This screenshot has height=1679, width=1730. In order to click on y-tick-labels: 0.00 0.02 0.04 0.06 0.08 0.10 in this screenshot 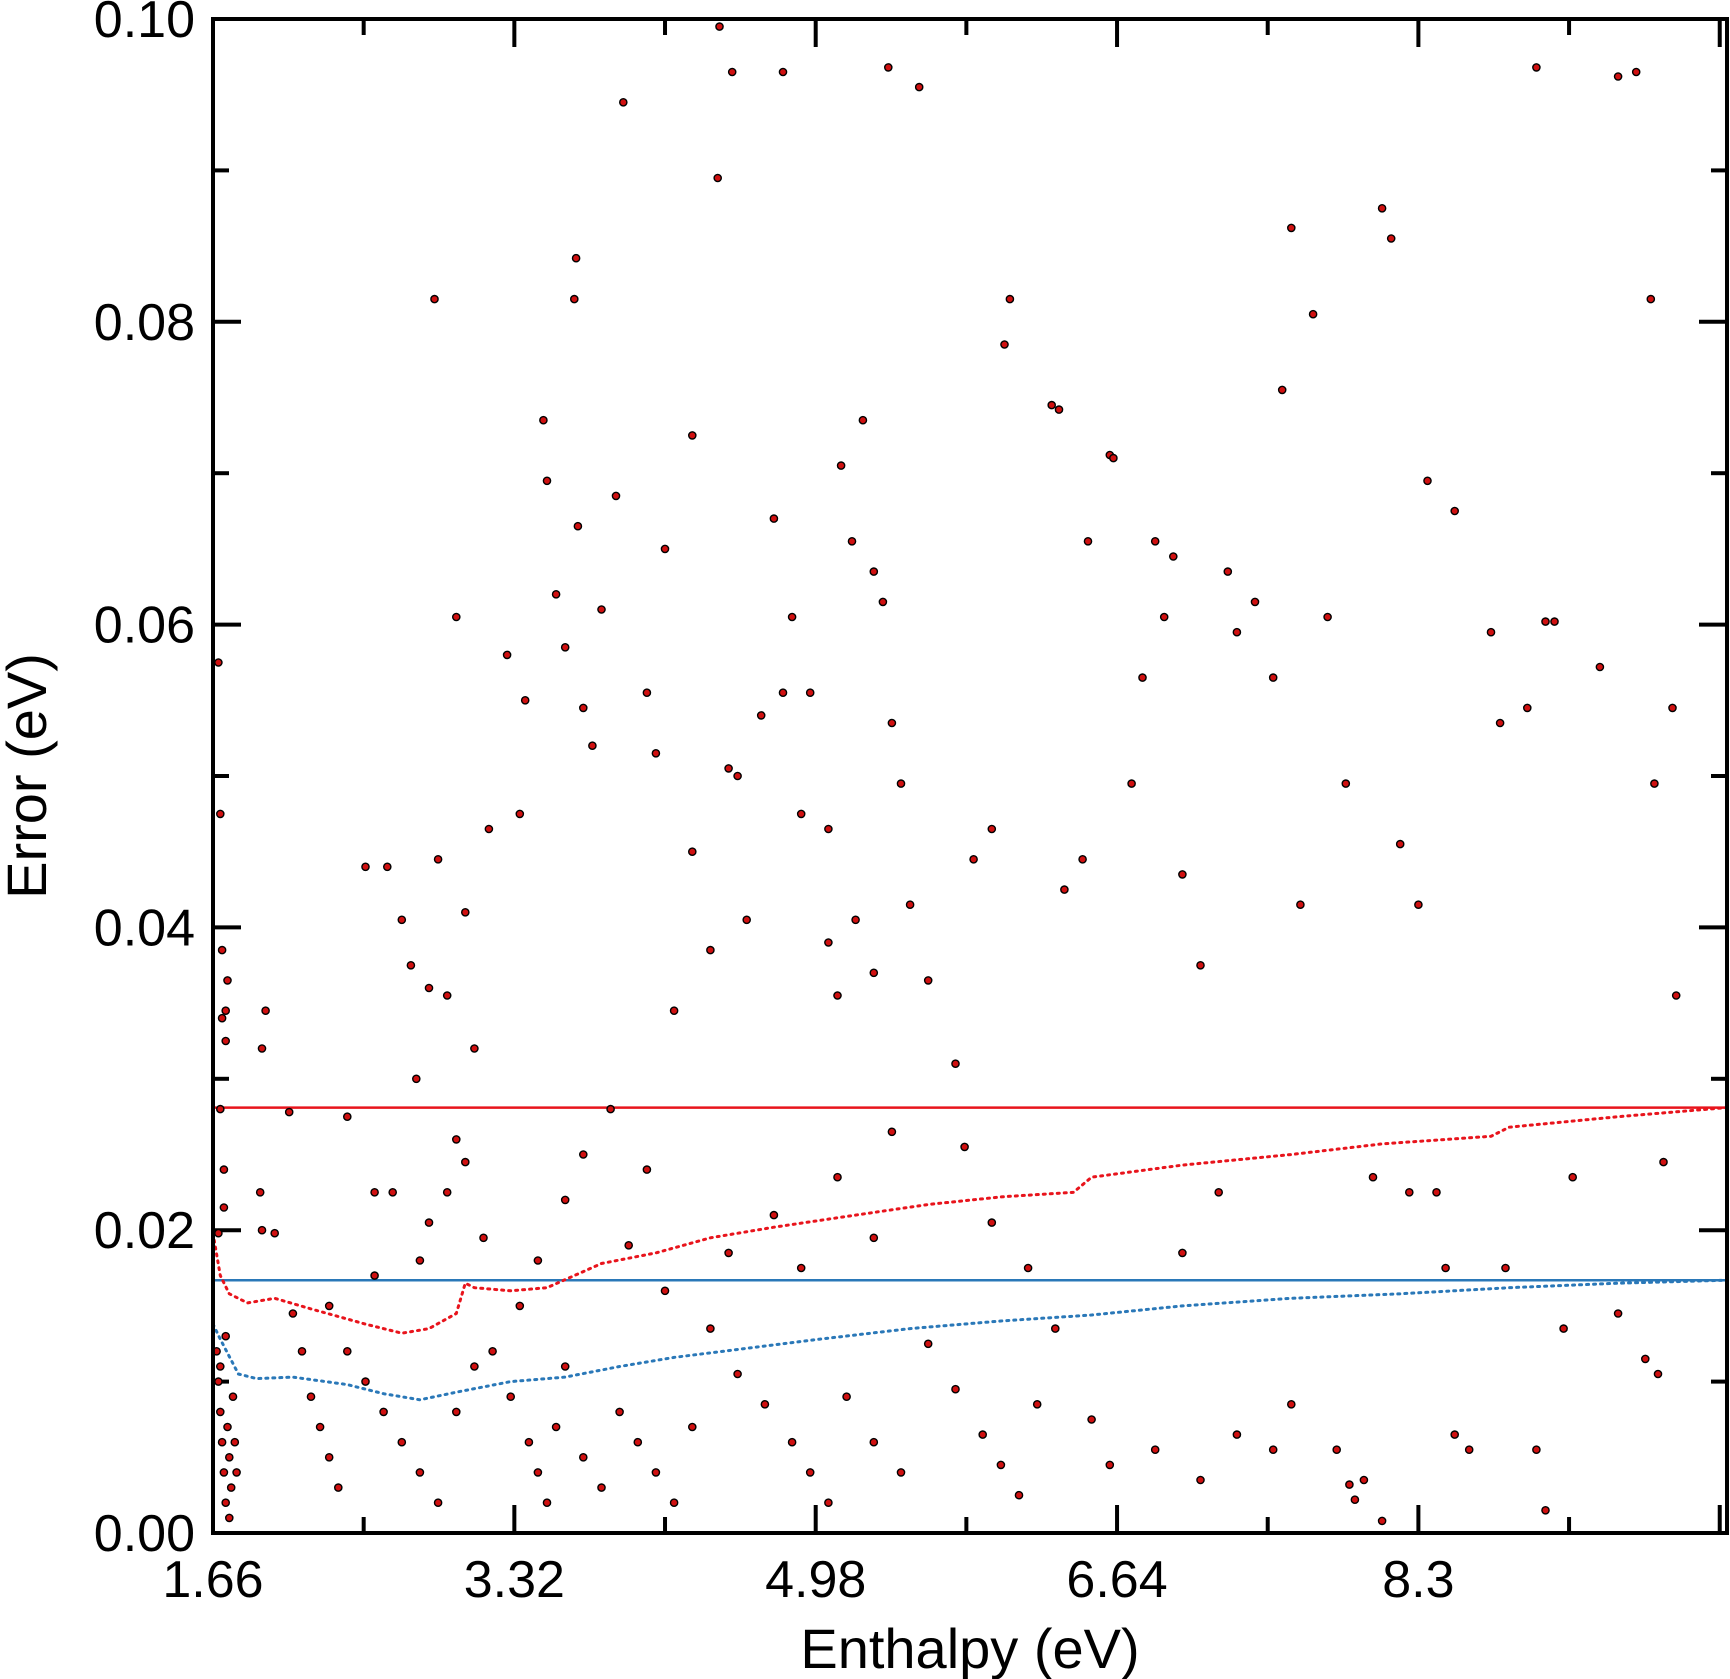, I will do `click(144, 781)`.